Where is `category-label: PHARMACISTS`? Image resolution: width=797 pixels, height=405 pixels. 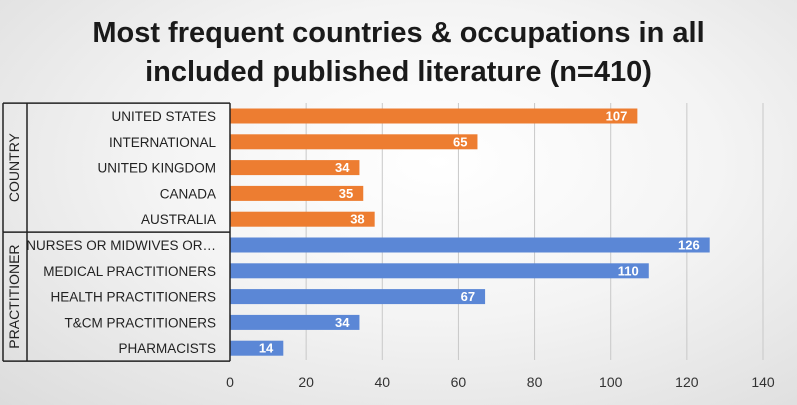
category-label: PHARMACISTS is located at coordinates (167, 348).